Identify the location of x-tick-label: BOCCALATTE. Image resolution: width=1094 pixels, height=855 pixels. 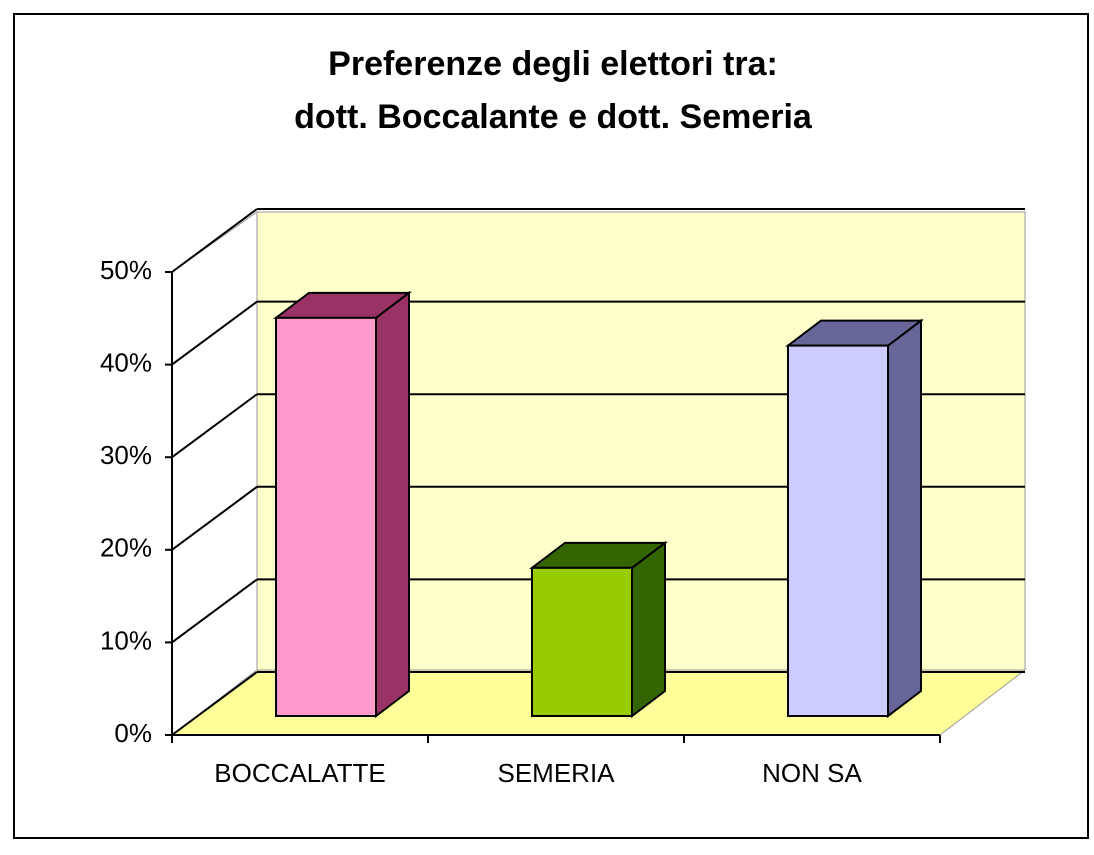
(299, 773).